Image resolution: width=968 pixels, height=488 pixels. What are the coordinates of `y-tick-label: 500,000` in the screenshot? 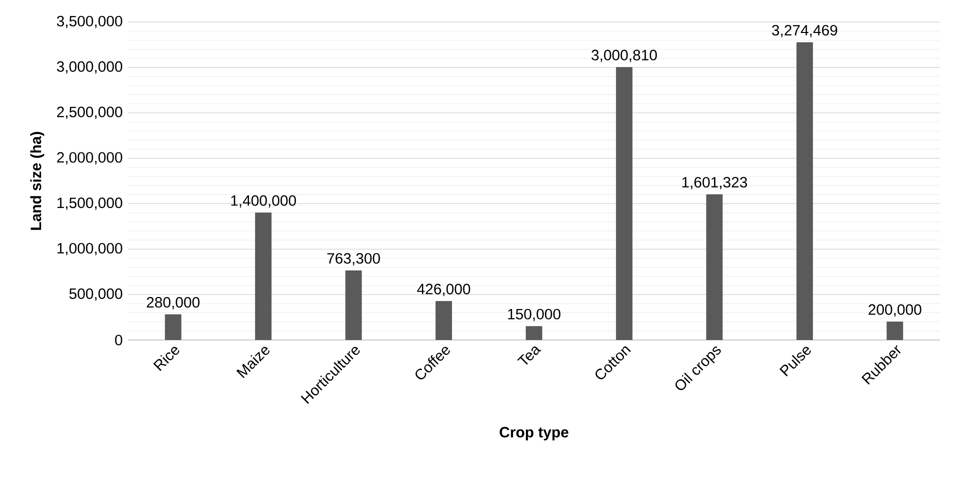 It's located at (95, 294).